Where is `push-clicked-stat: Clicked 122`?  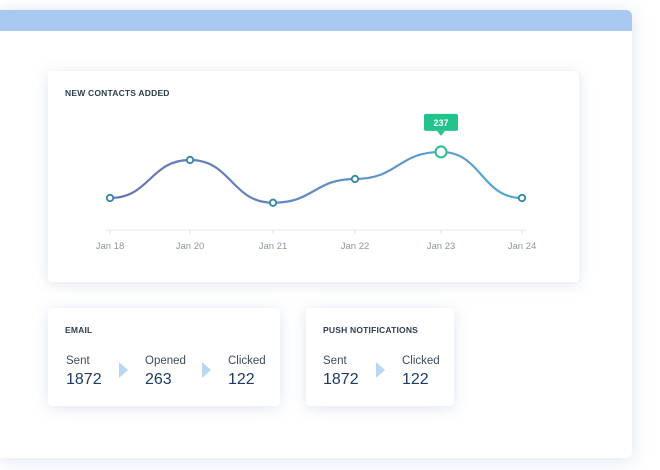
push-clicked-stat: Clicked 122 is located at coordinates (421, 372).